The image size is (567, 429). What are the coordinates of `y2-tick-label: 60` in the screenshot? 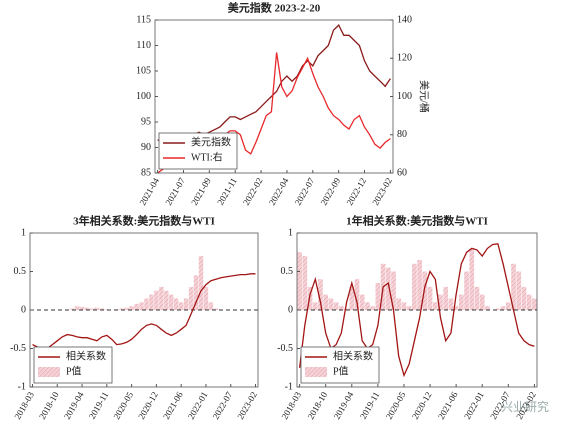 It's located at (402, 172).